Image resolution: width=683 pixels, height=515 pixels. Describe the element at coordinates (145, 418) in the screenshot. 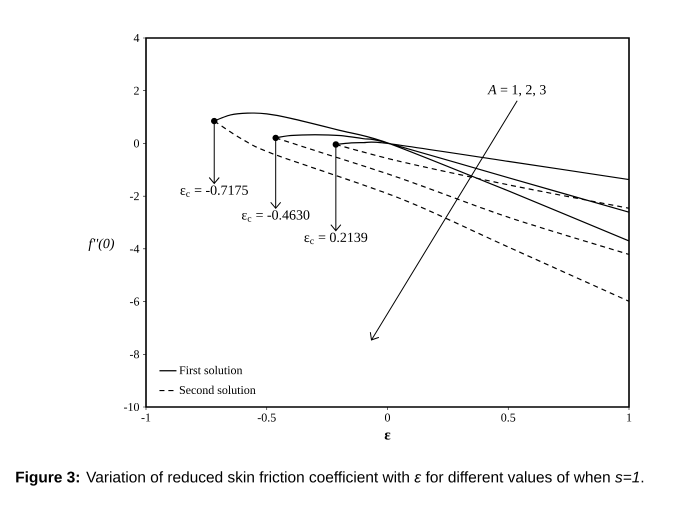

I see `x-tick-label: -1` at that location.